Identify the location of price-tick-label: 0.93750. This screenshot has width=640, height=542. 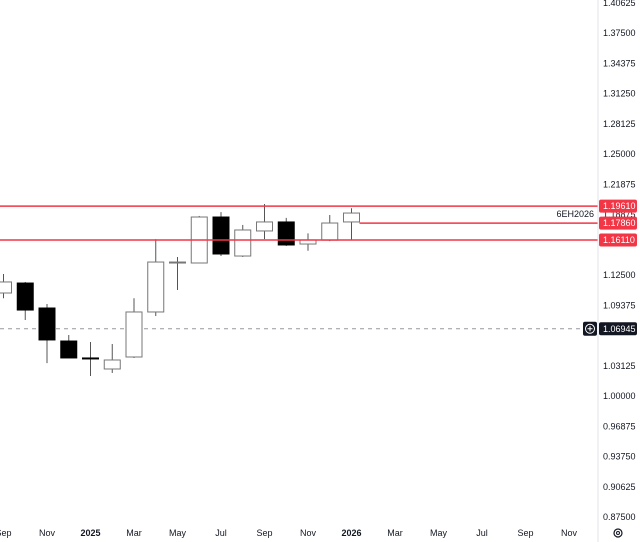
(619, 457).